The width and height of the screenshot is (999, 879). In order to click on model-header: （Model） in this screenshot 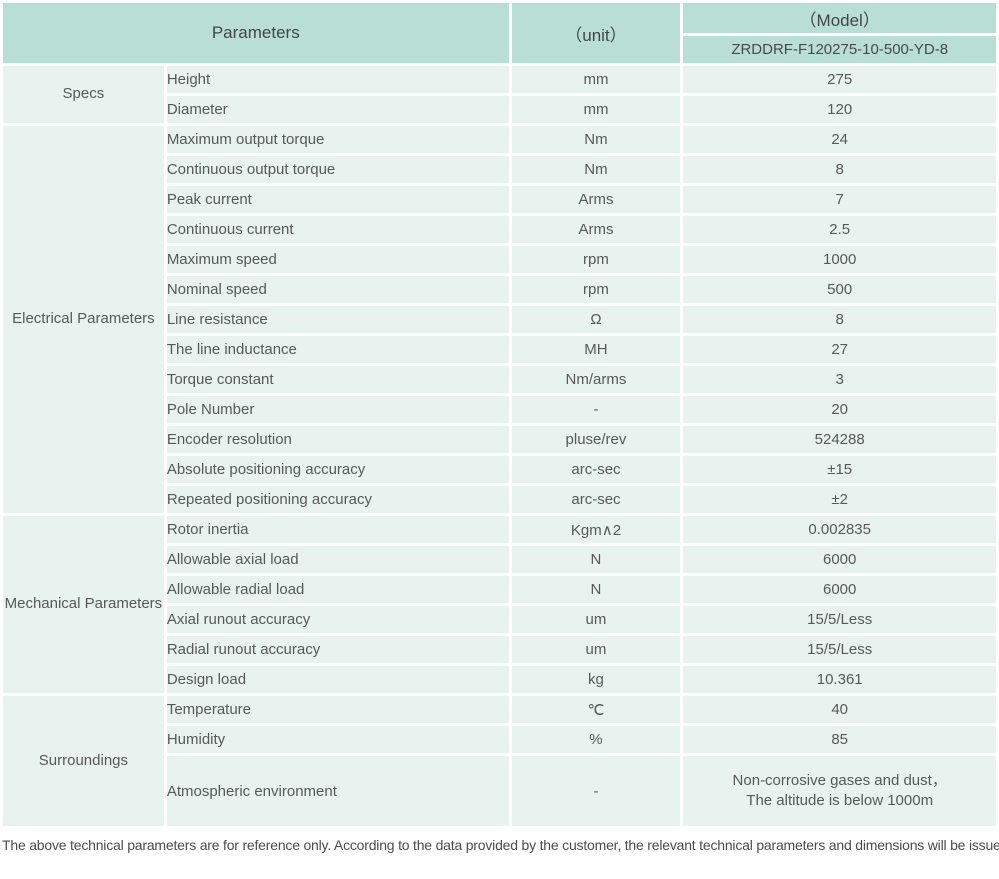, I will do `click(839, 18)`.